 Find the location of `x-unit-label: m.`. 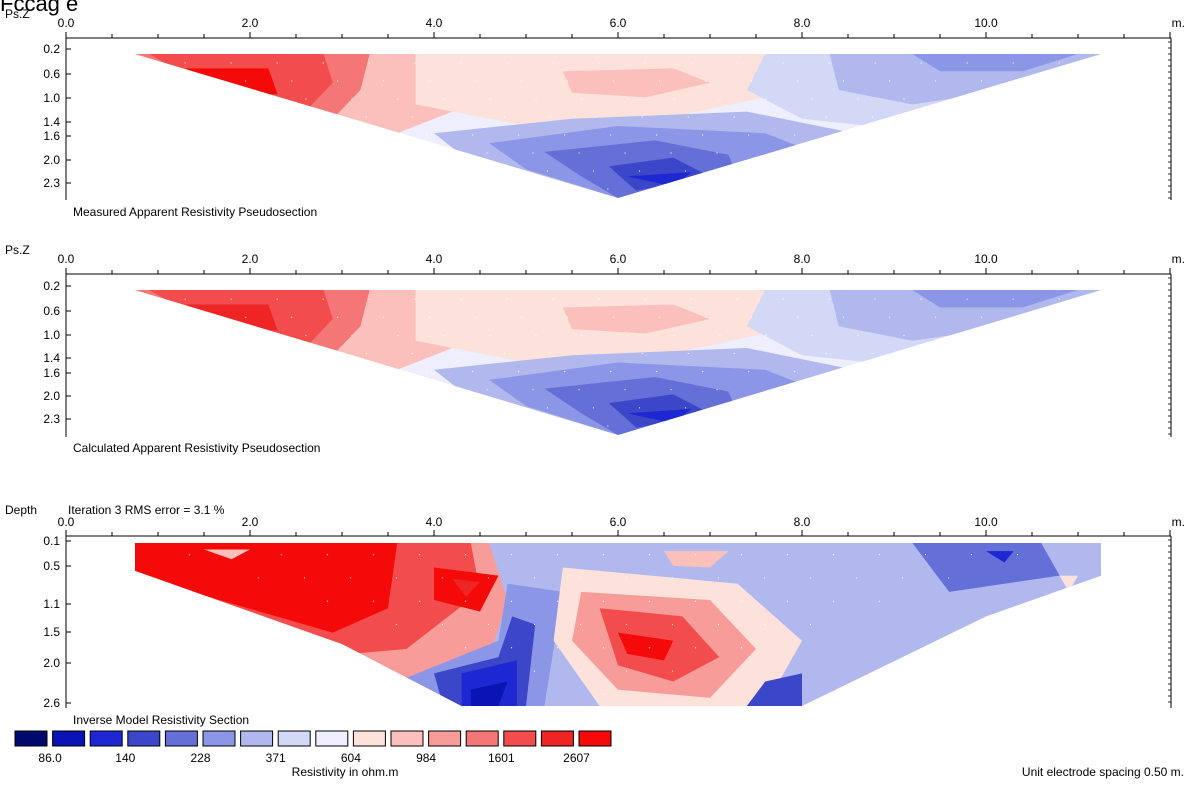

x-unit-label: m. is located at coordinates (1178, 259).